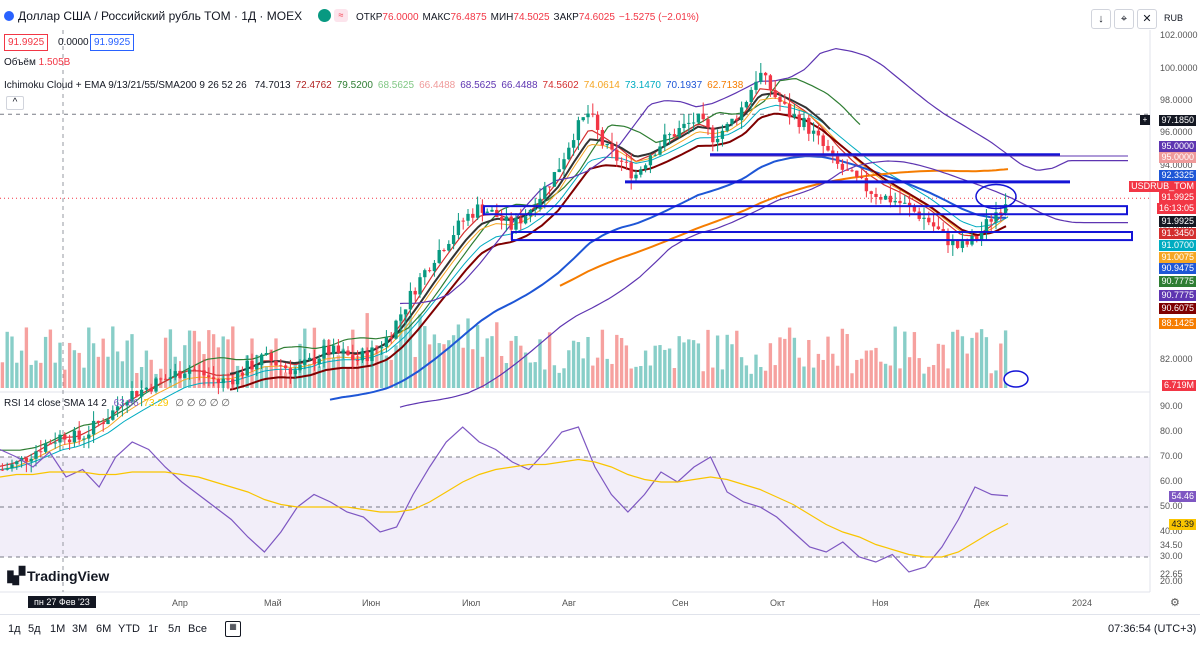  What do you see at coordinates (233, 629) in the screenshot?
I see `date-range-icon: ▦` at bounding box center [233, 629].